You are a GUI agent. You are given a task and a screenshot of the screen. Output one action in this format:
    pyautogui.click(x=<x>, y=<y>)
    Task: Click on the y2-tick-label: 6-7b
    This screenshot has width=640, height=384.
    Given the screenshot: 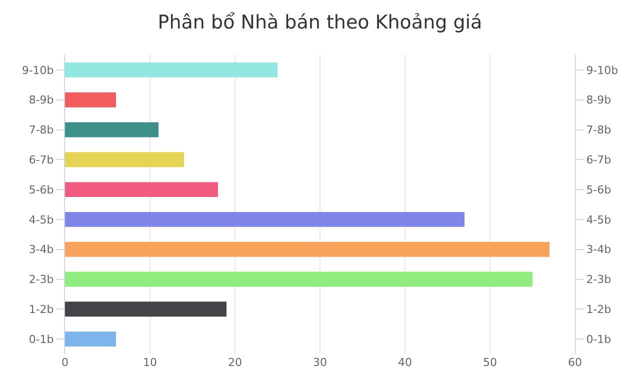 What is the action you would take?
    pyautogui.click(x=599, y=160)
    